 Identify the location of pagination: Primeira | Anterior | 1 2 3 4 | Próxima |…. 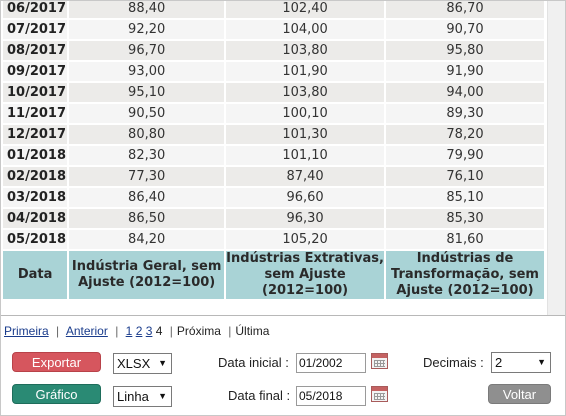
(136, 331).